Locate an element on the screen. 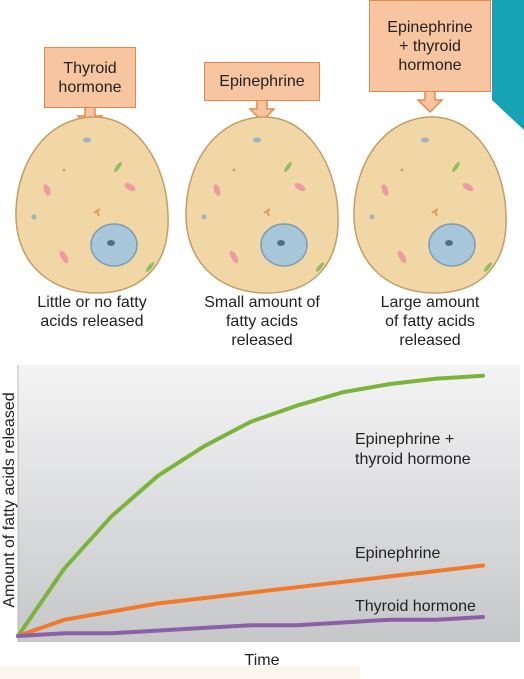  series-label: Epinephrine is located at coordinates (398, 553).